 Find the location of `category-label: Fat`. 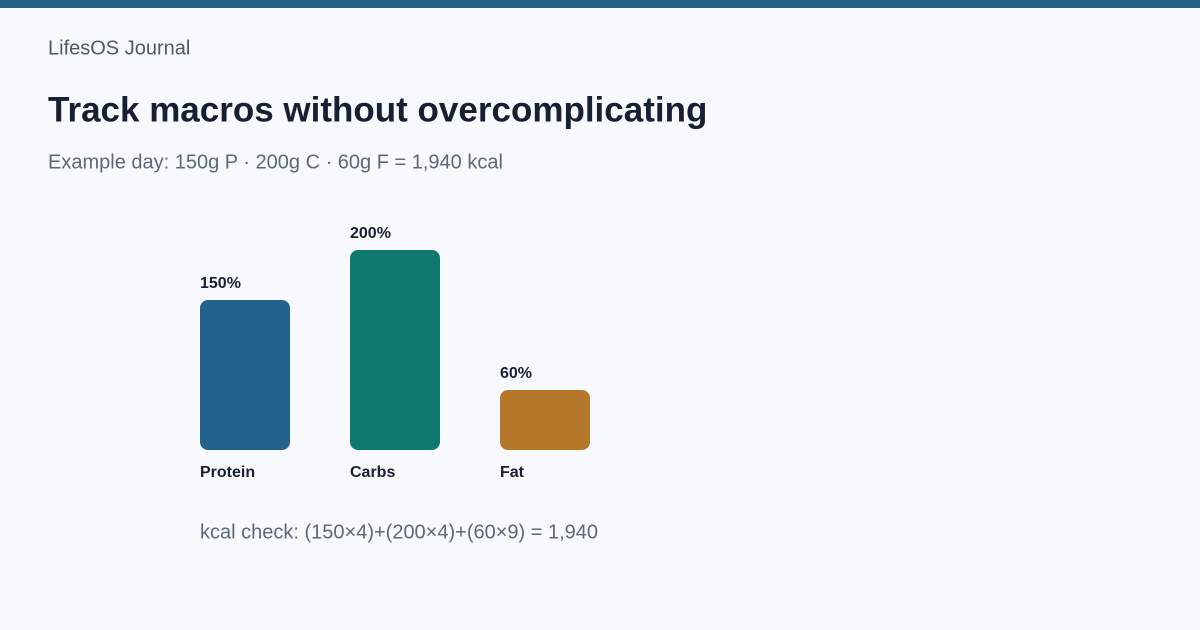

category-label: Fat is located at coordinates (512, 472).